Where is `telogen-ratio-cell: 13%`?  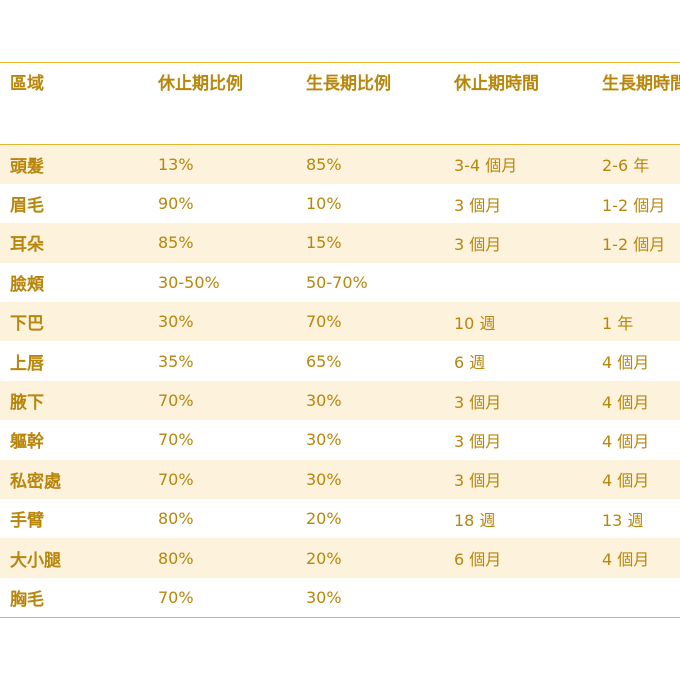 telogen-ratio-cell: 13% is located at coordinates (176, 164).